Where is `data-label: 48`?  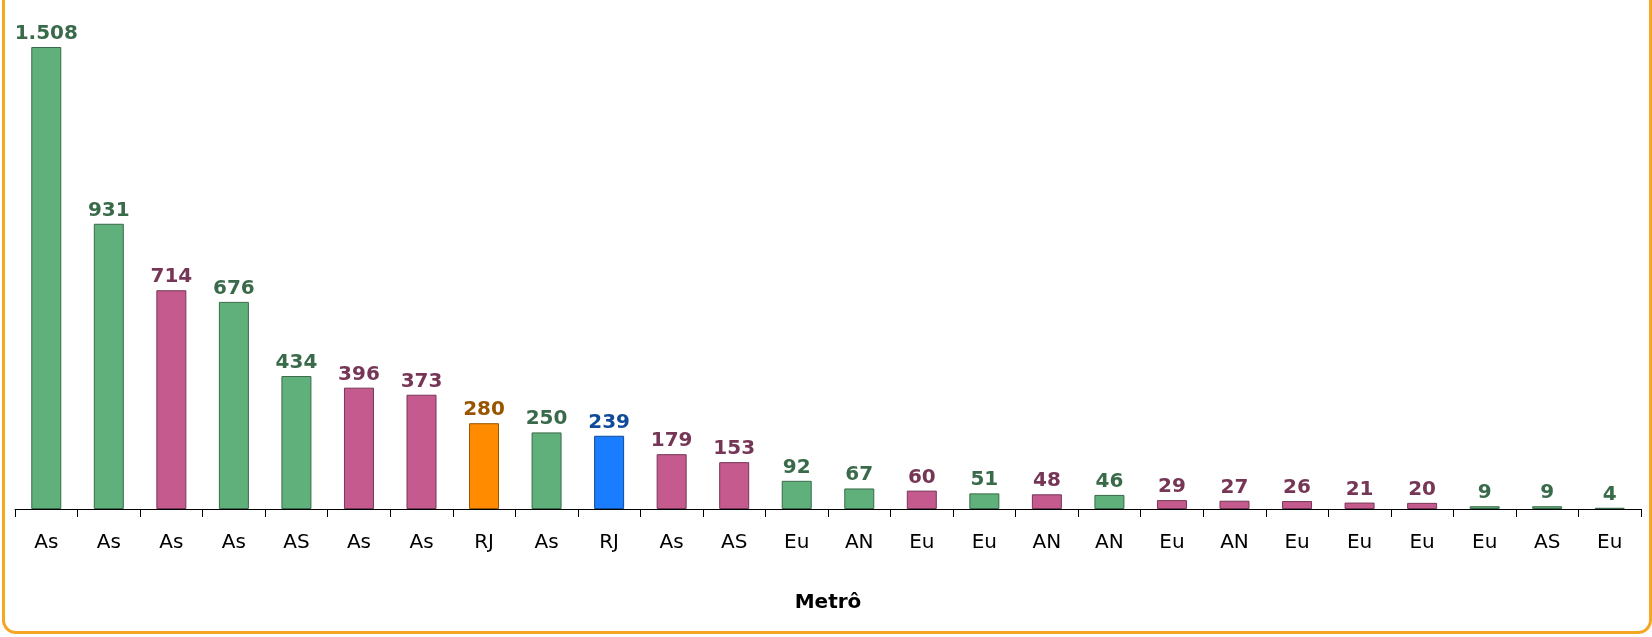
data-label: 48 is located at coordinates (1046, 479).